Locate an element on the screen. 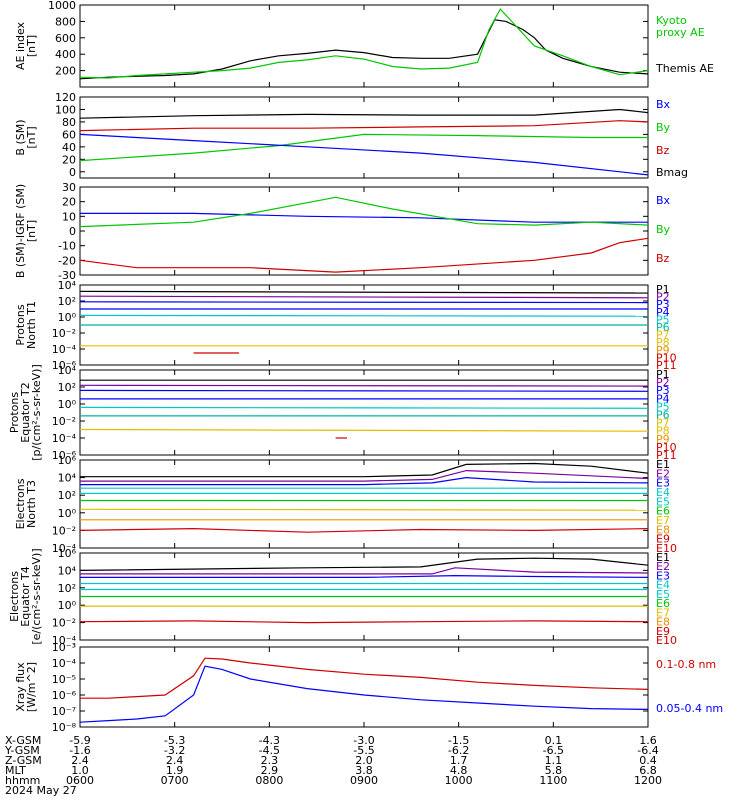 Image resolution: width=750 pixels, height=800 pixels. y-axis-label: Protons is located at coordinates (14, 412).